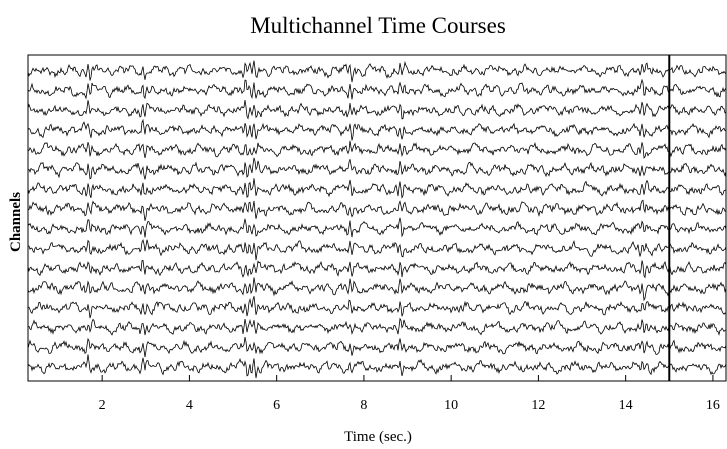  Describe the element at coordinates (713, 405) in the screenshot. I see `x-tick-label: 16` at that location.